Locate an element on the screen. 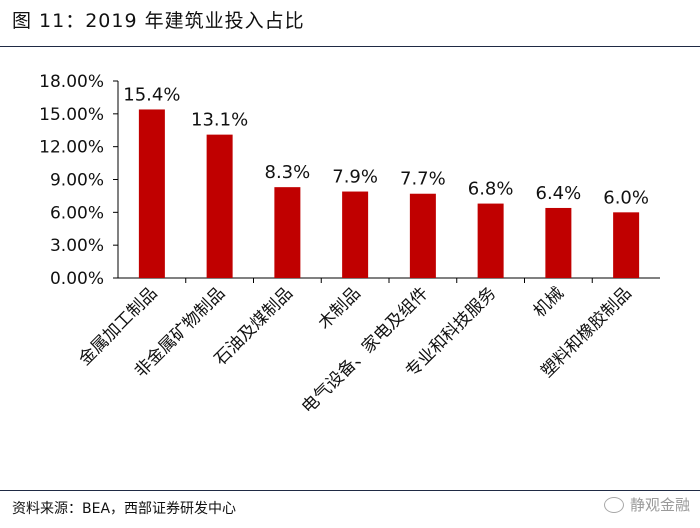 The image size is (700, 528). watermark: 静观金融 is located at coordinates (646, 504).